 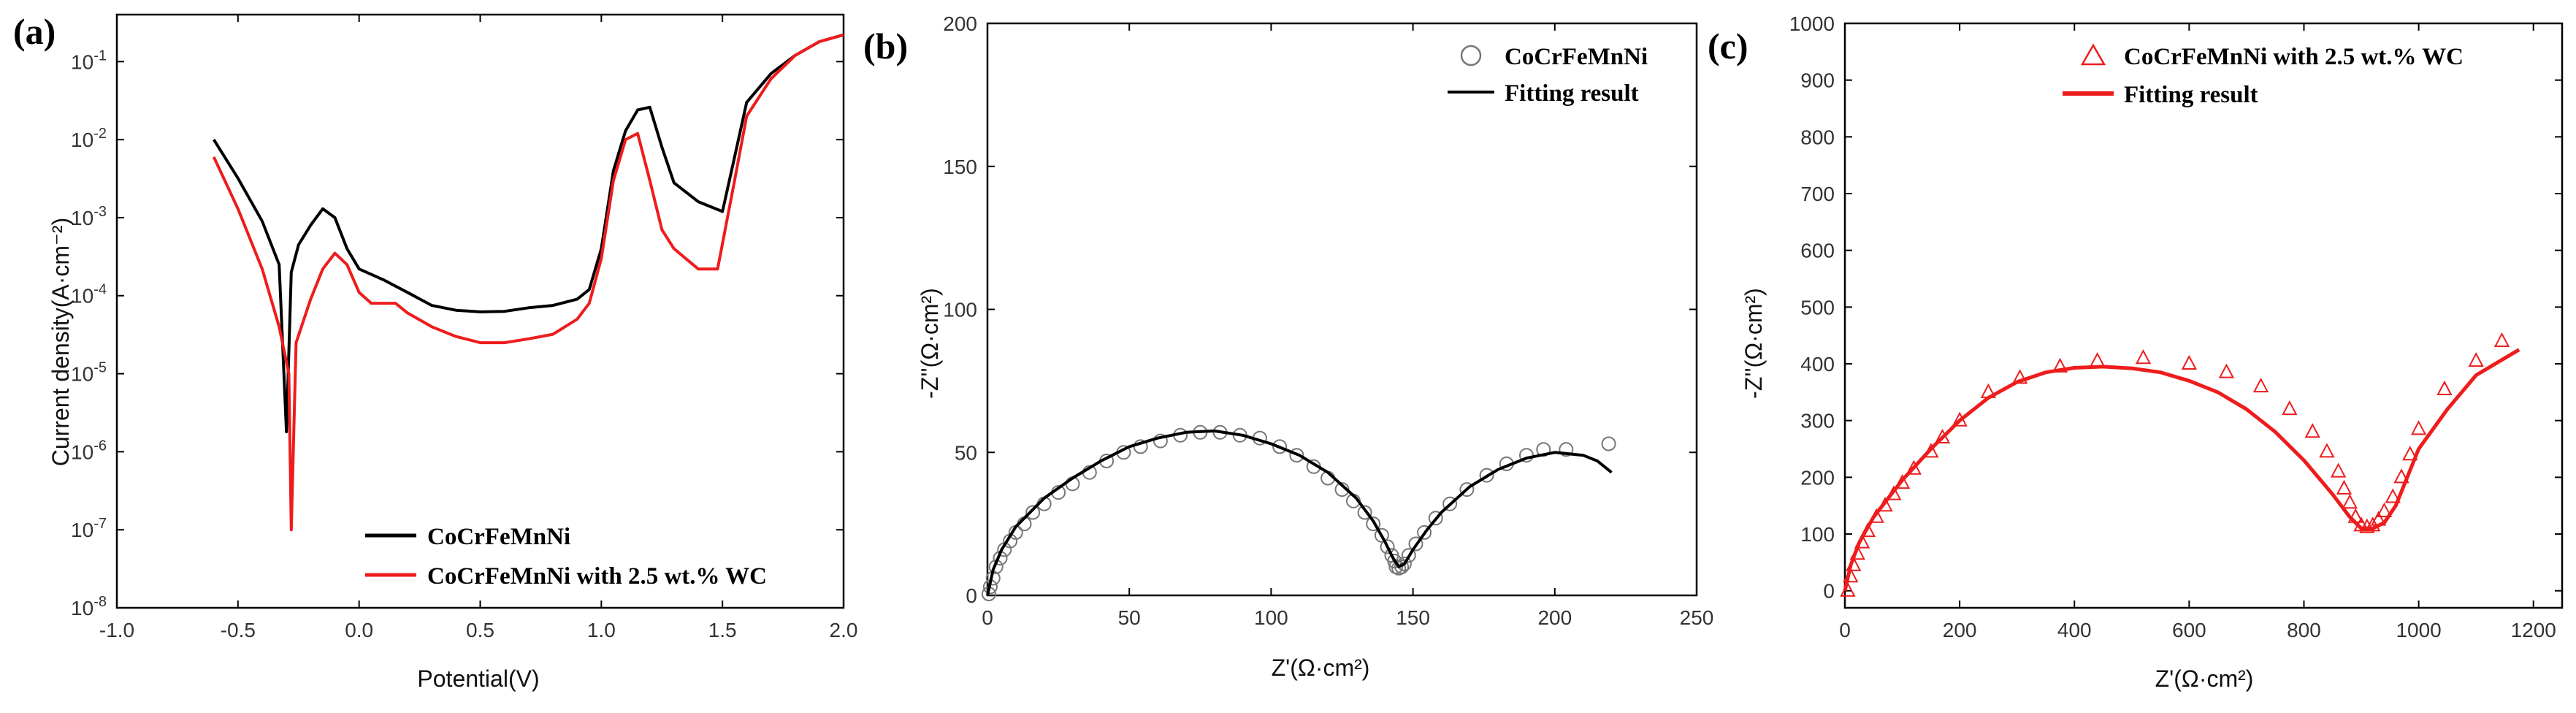 I want to click on panel-b-ytick-label: 50, so click(x=966, y=452).